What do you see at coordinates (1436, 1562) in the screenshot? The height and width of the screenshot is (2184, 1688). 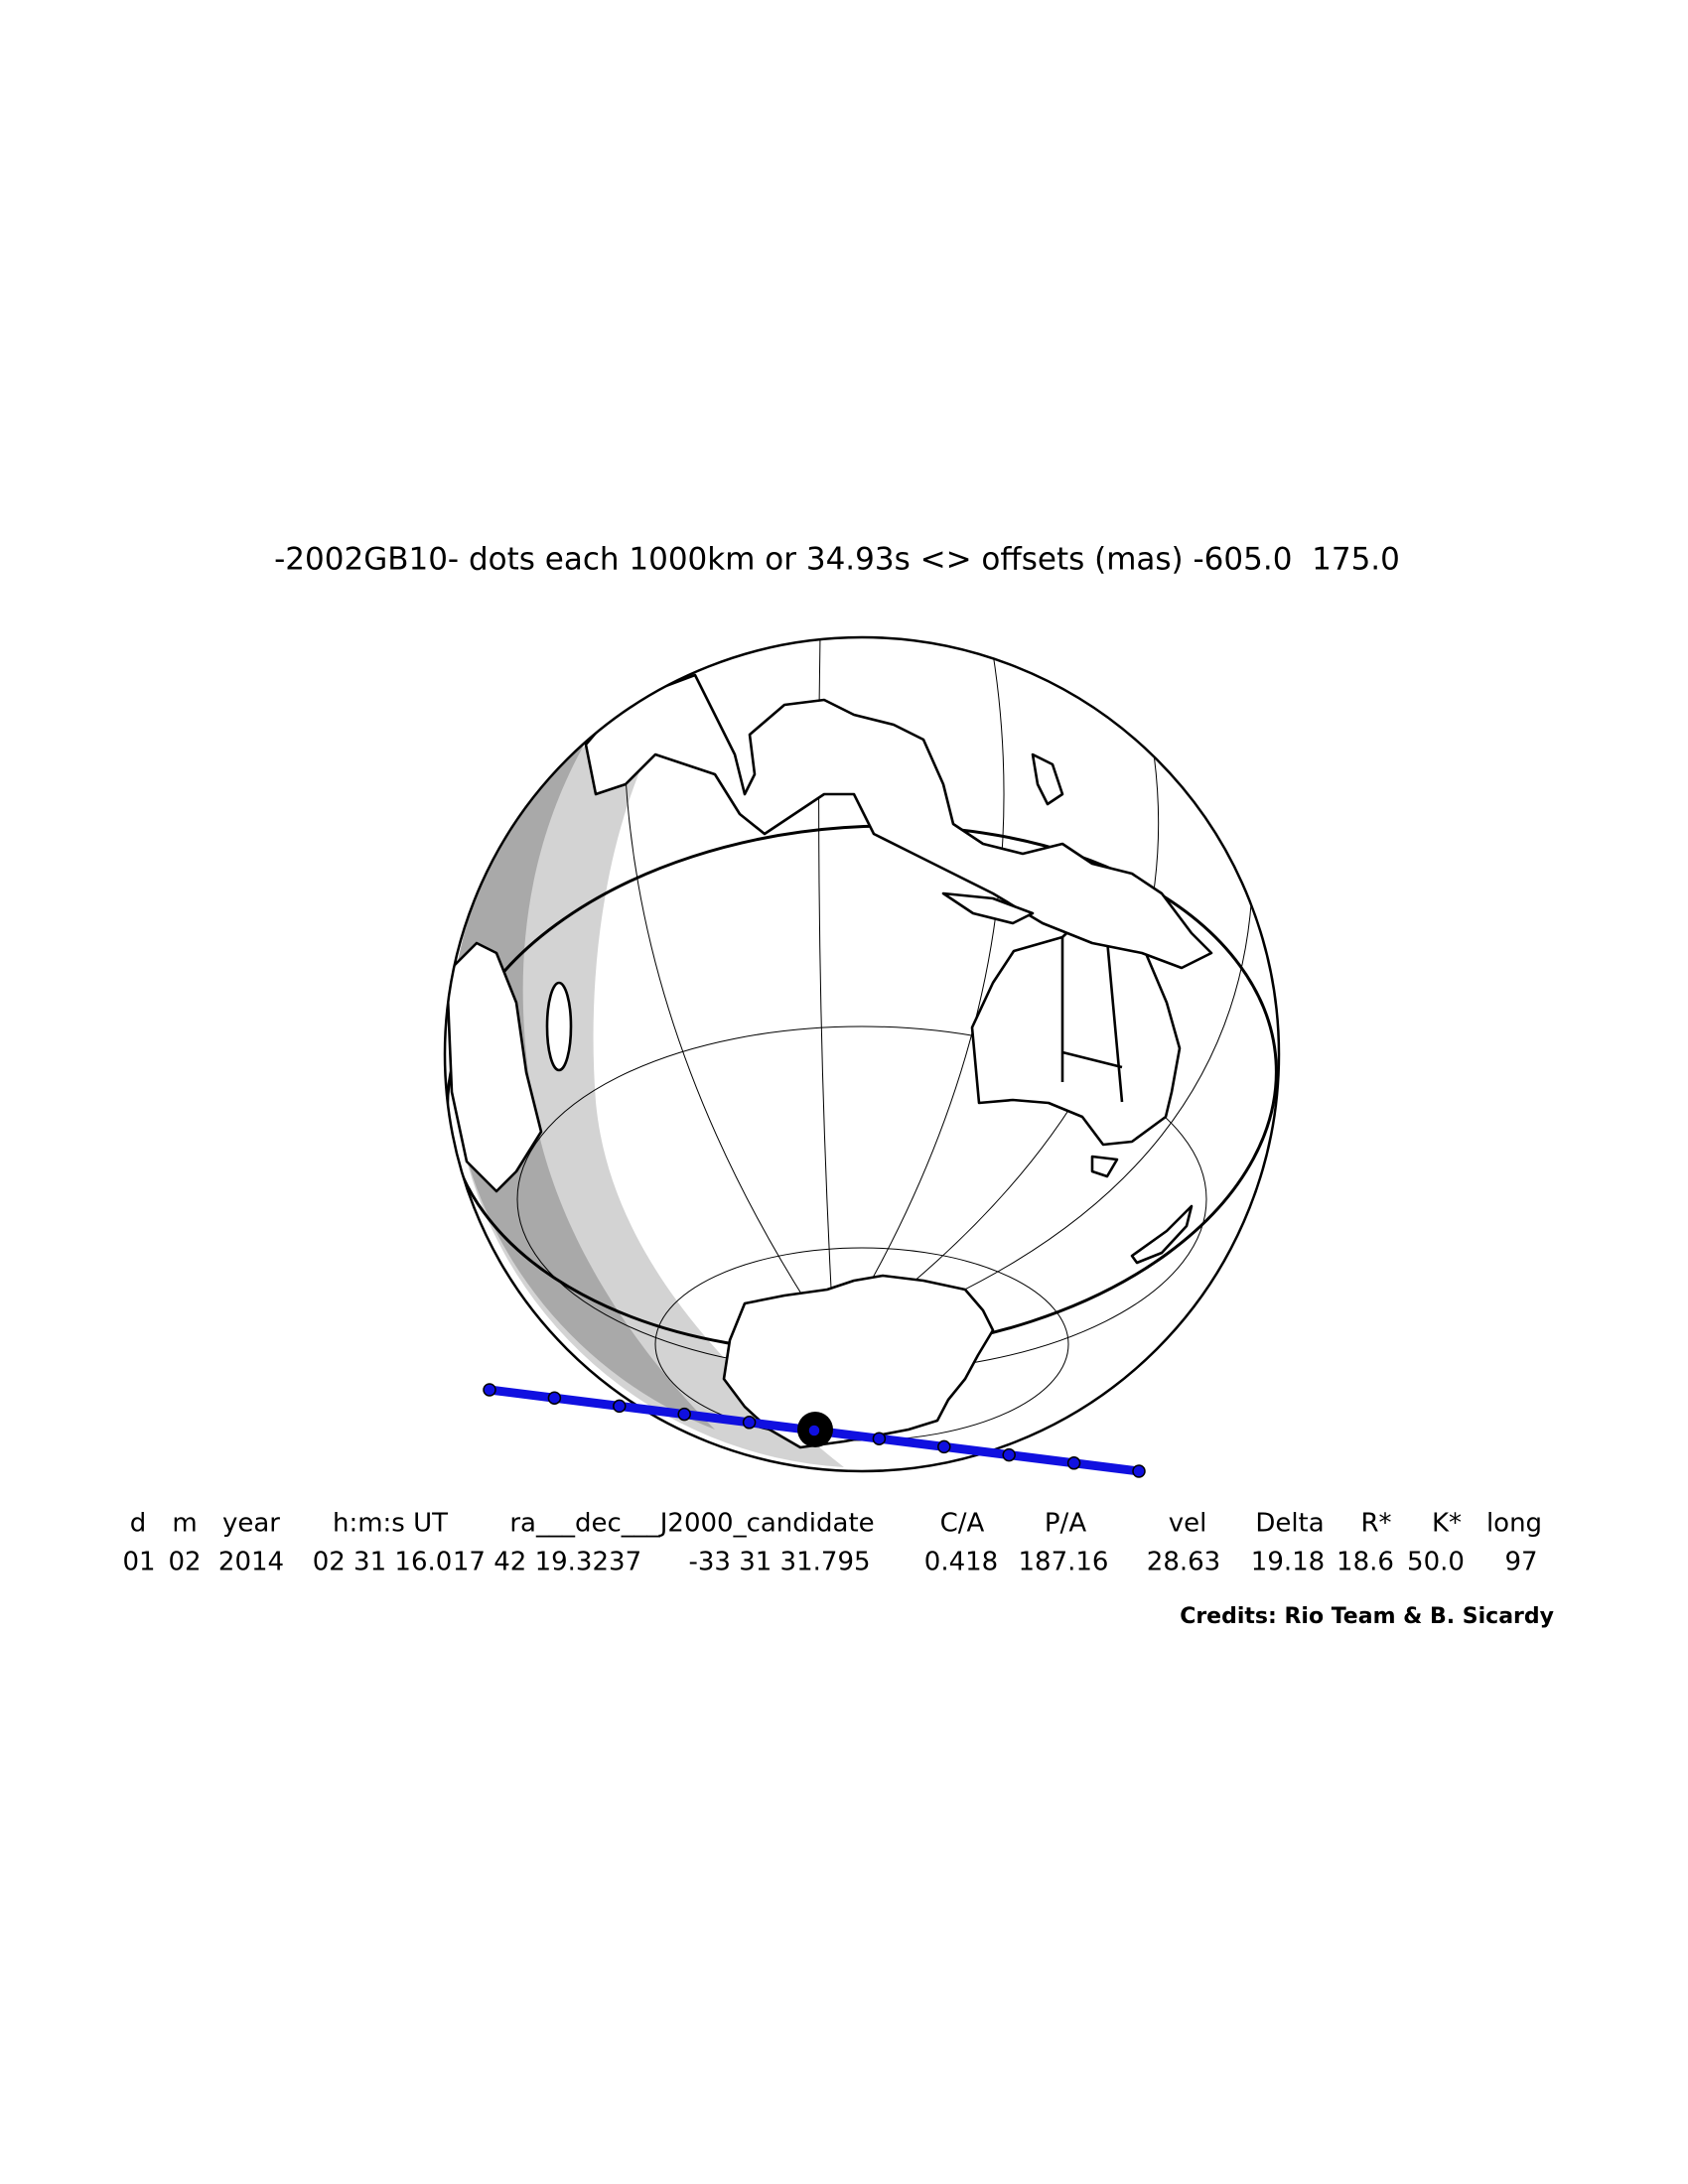 I see `table-value: 50.0` at bounding box center [1436, 1562].